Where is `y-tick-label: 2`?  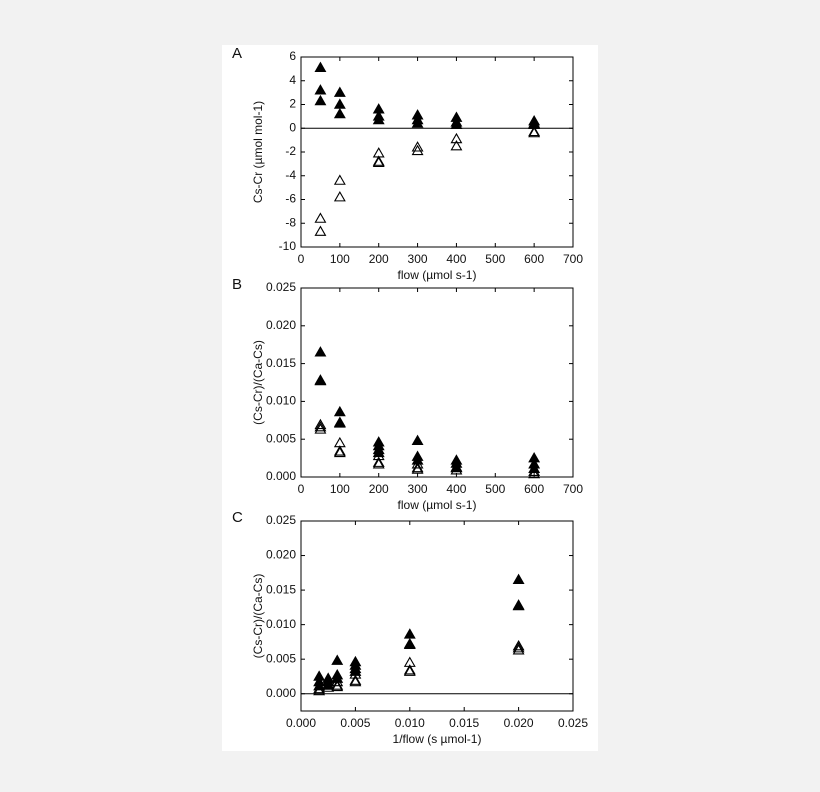 y-tick-label: 2 is located at coordinates (292, 104).